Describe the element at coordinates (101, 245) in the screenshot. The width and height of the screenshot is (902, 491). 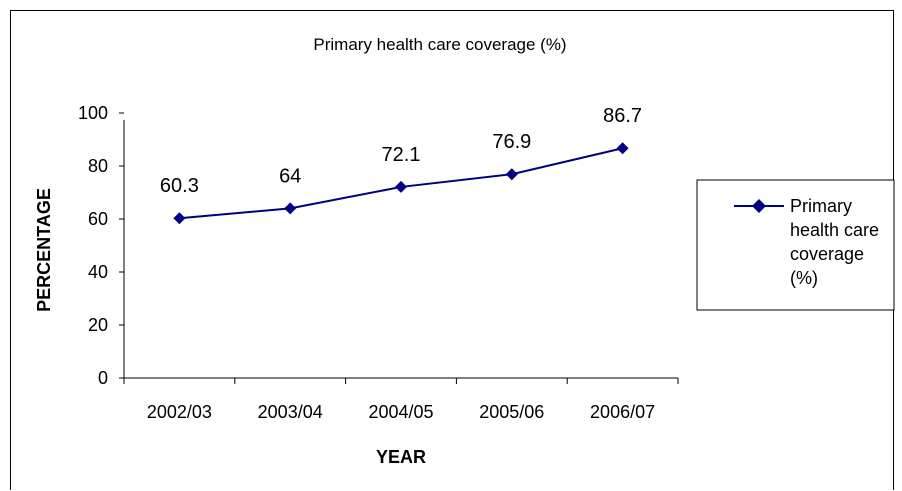
I see `y-ticks: 0 20 40 60 80 100` at that location.